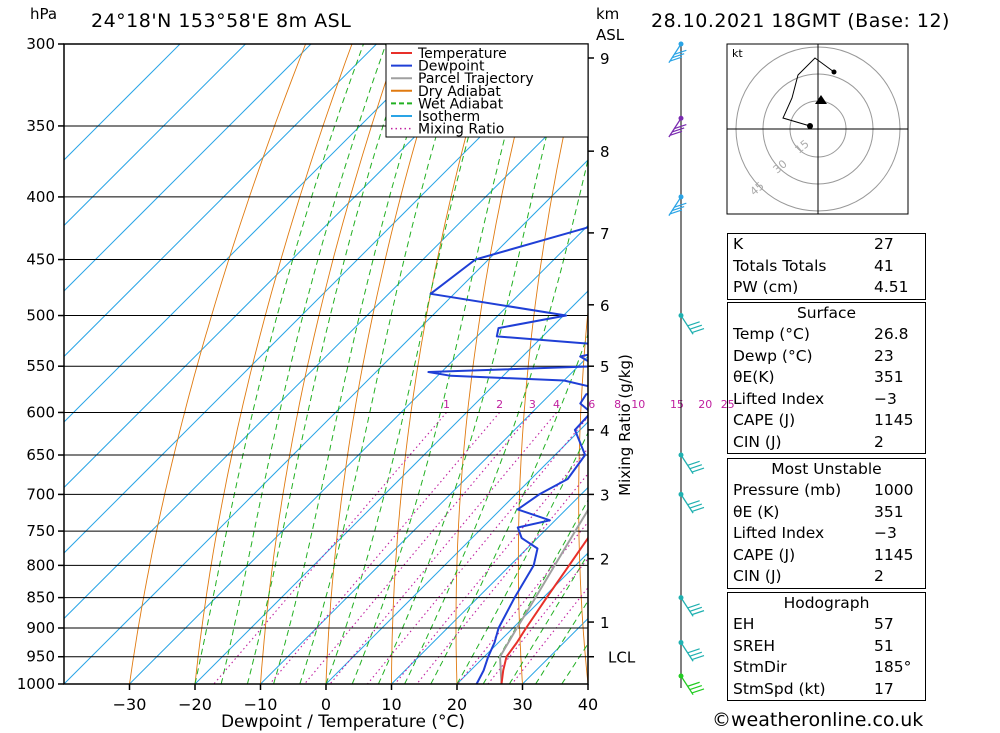 The image size is (1000, 733). What do you see at coordinates (705, 404) in the screenshot?
I see `mixing-ratio-tick-label: 20` at bounding box center [705, 404].